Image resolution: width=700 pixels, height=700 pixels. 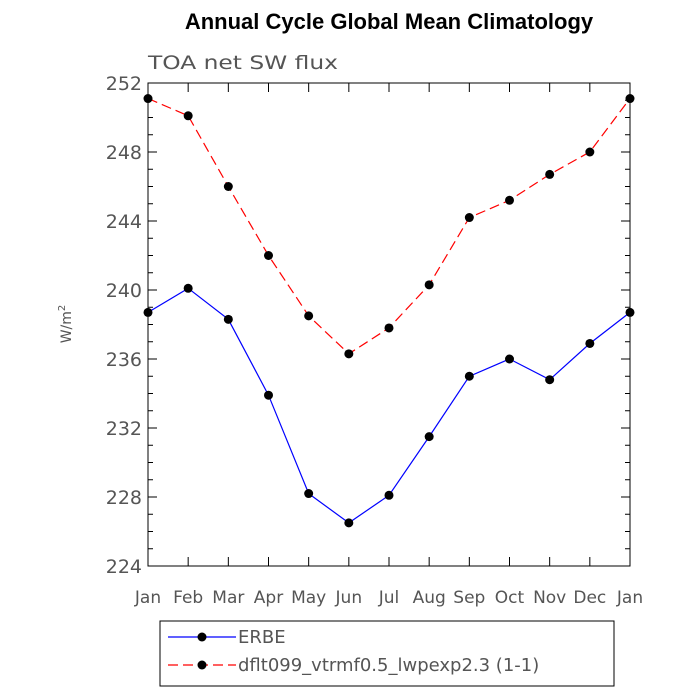 What do you see at coordinates (124, 429) in the screenshot?
I see `y-tick-label: 232` at bounding box center [124, 429].